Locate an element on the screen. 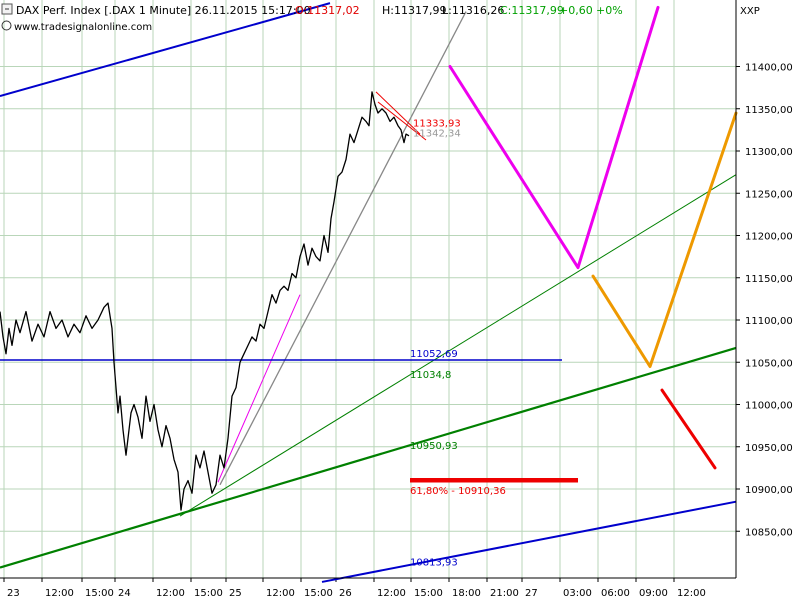 This screenshot has width=800, height=600. x-tick-label: 21:00 is located at coordinates (504, 593).